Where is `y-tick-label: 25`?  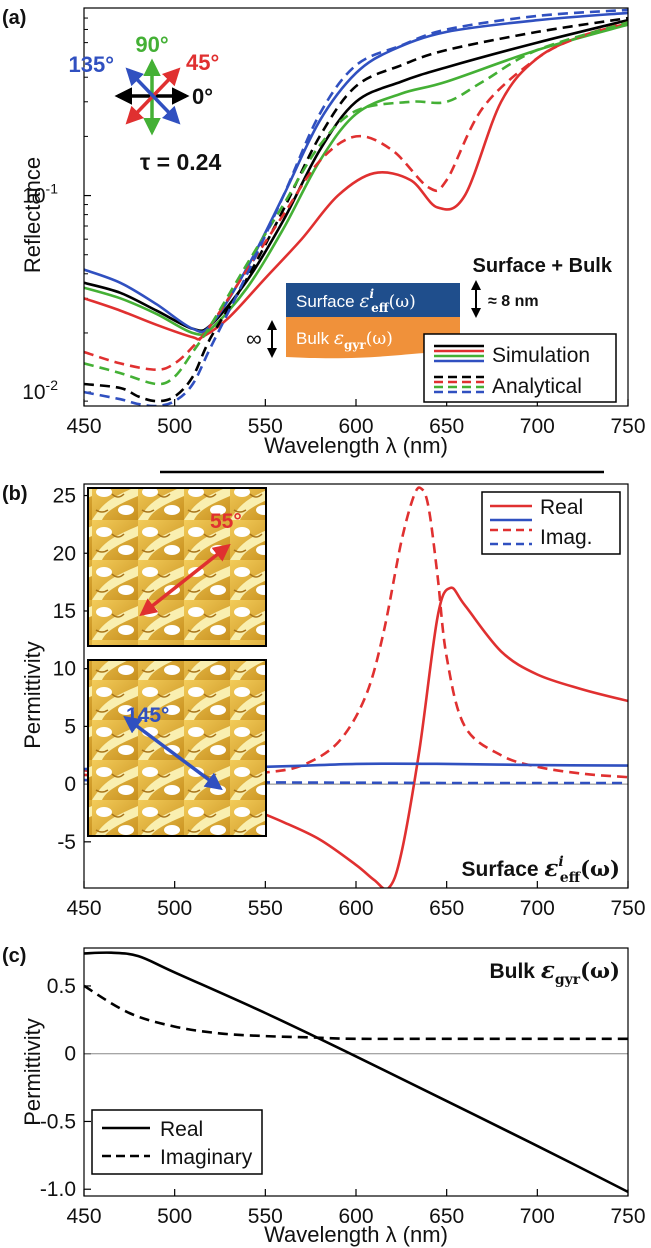
y-tick-label: 25 is located at coordinates (64, 496).